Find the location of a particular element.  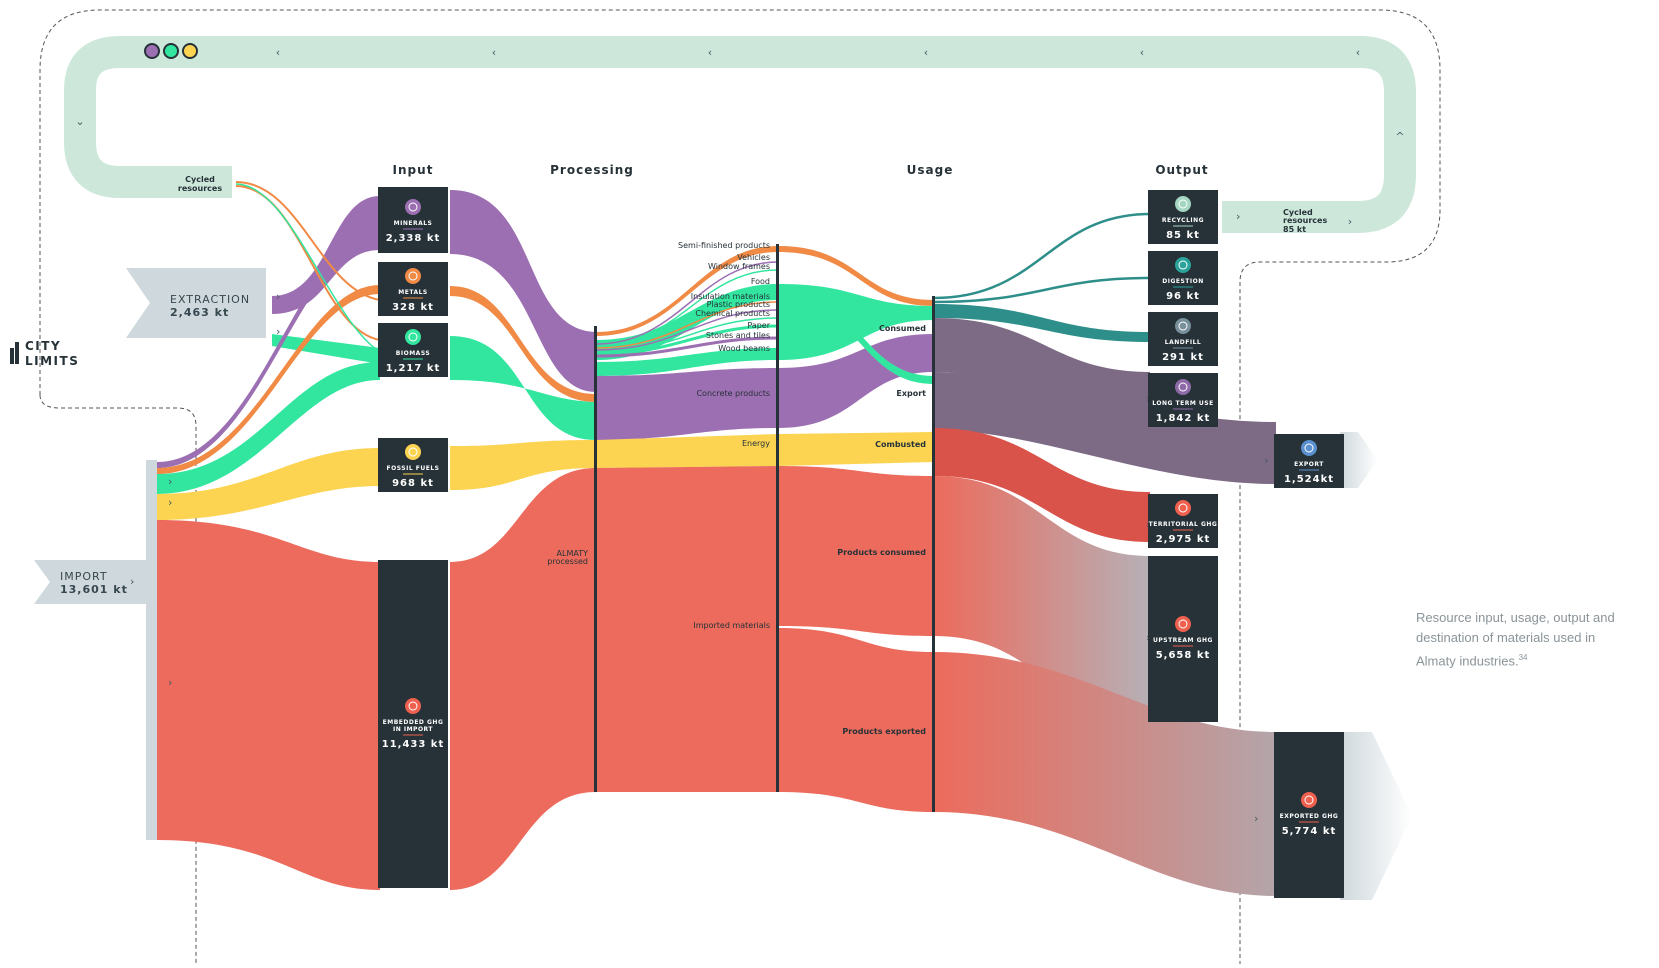

flow-territorial-ghg is located at coordinates (1042, 485).